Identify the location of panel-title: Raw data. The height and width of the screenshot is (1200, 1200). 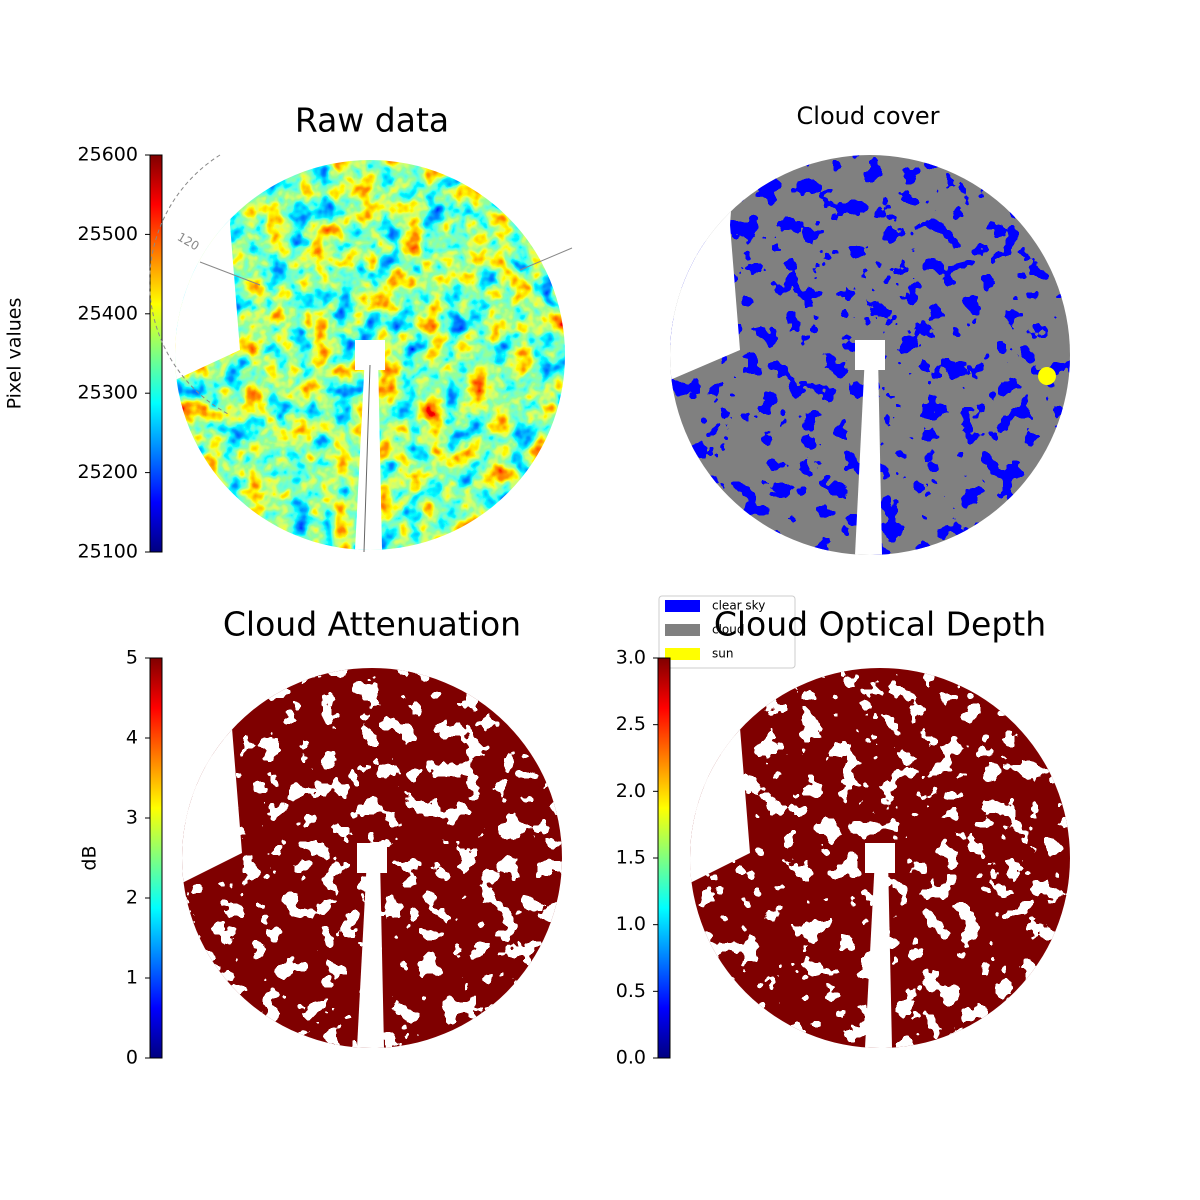
(372, 120).